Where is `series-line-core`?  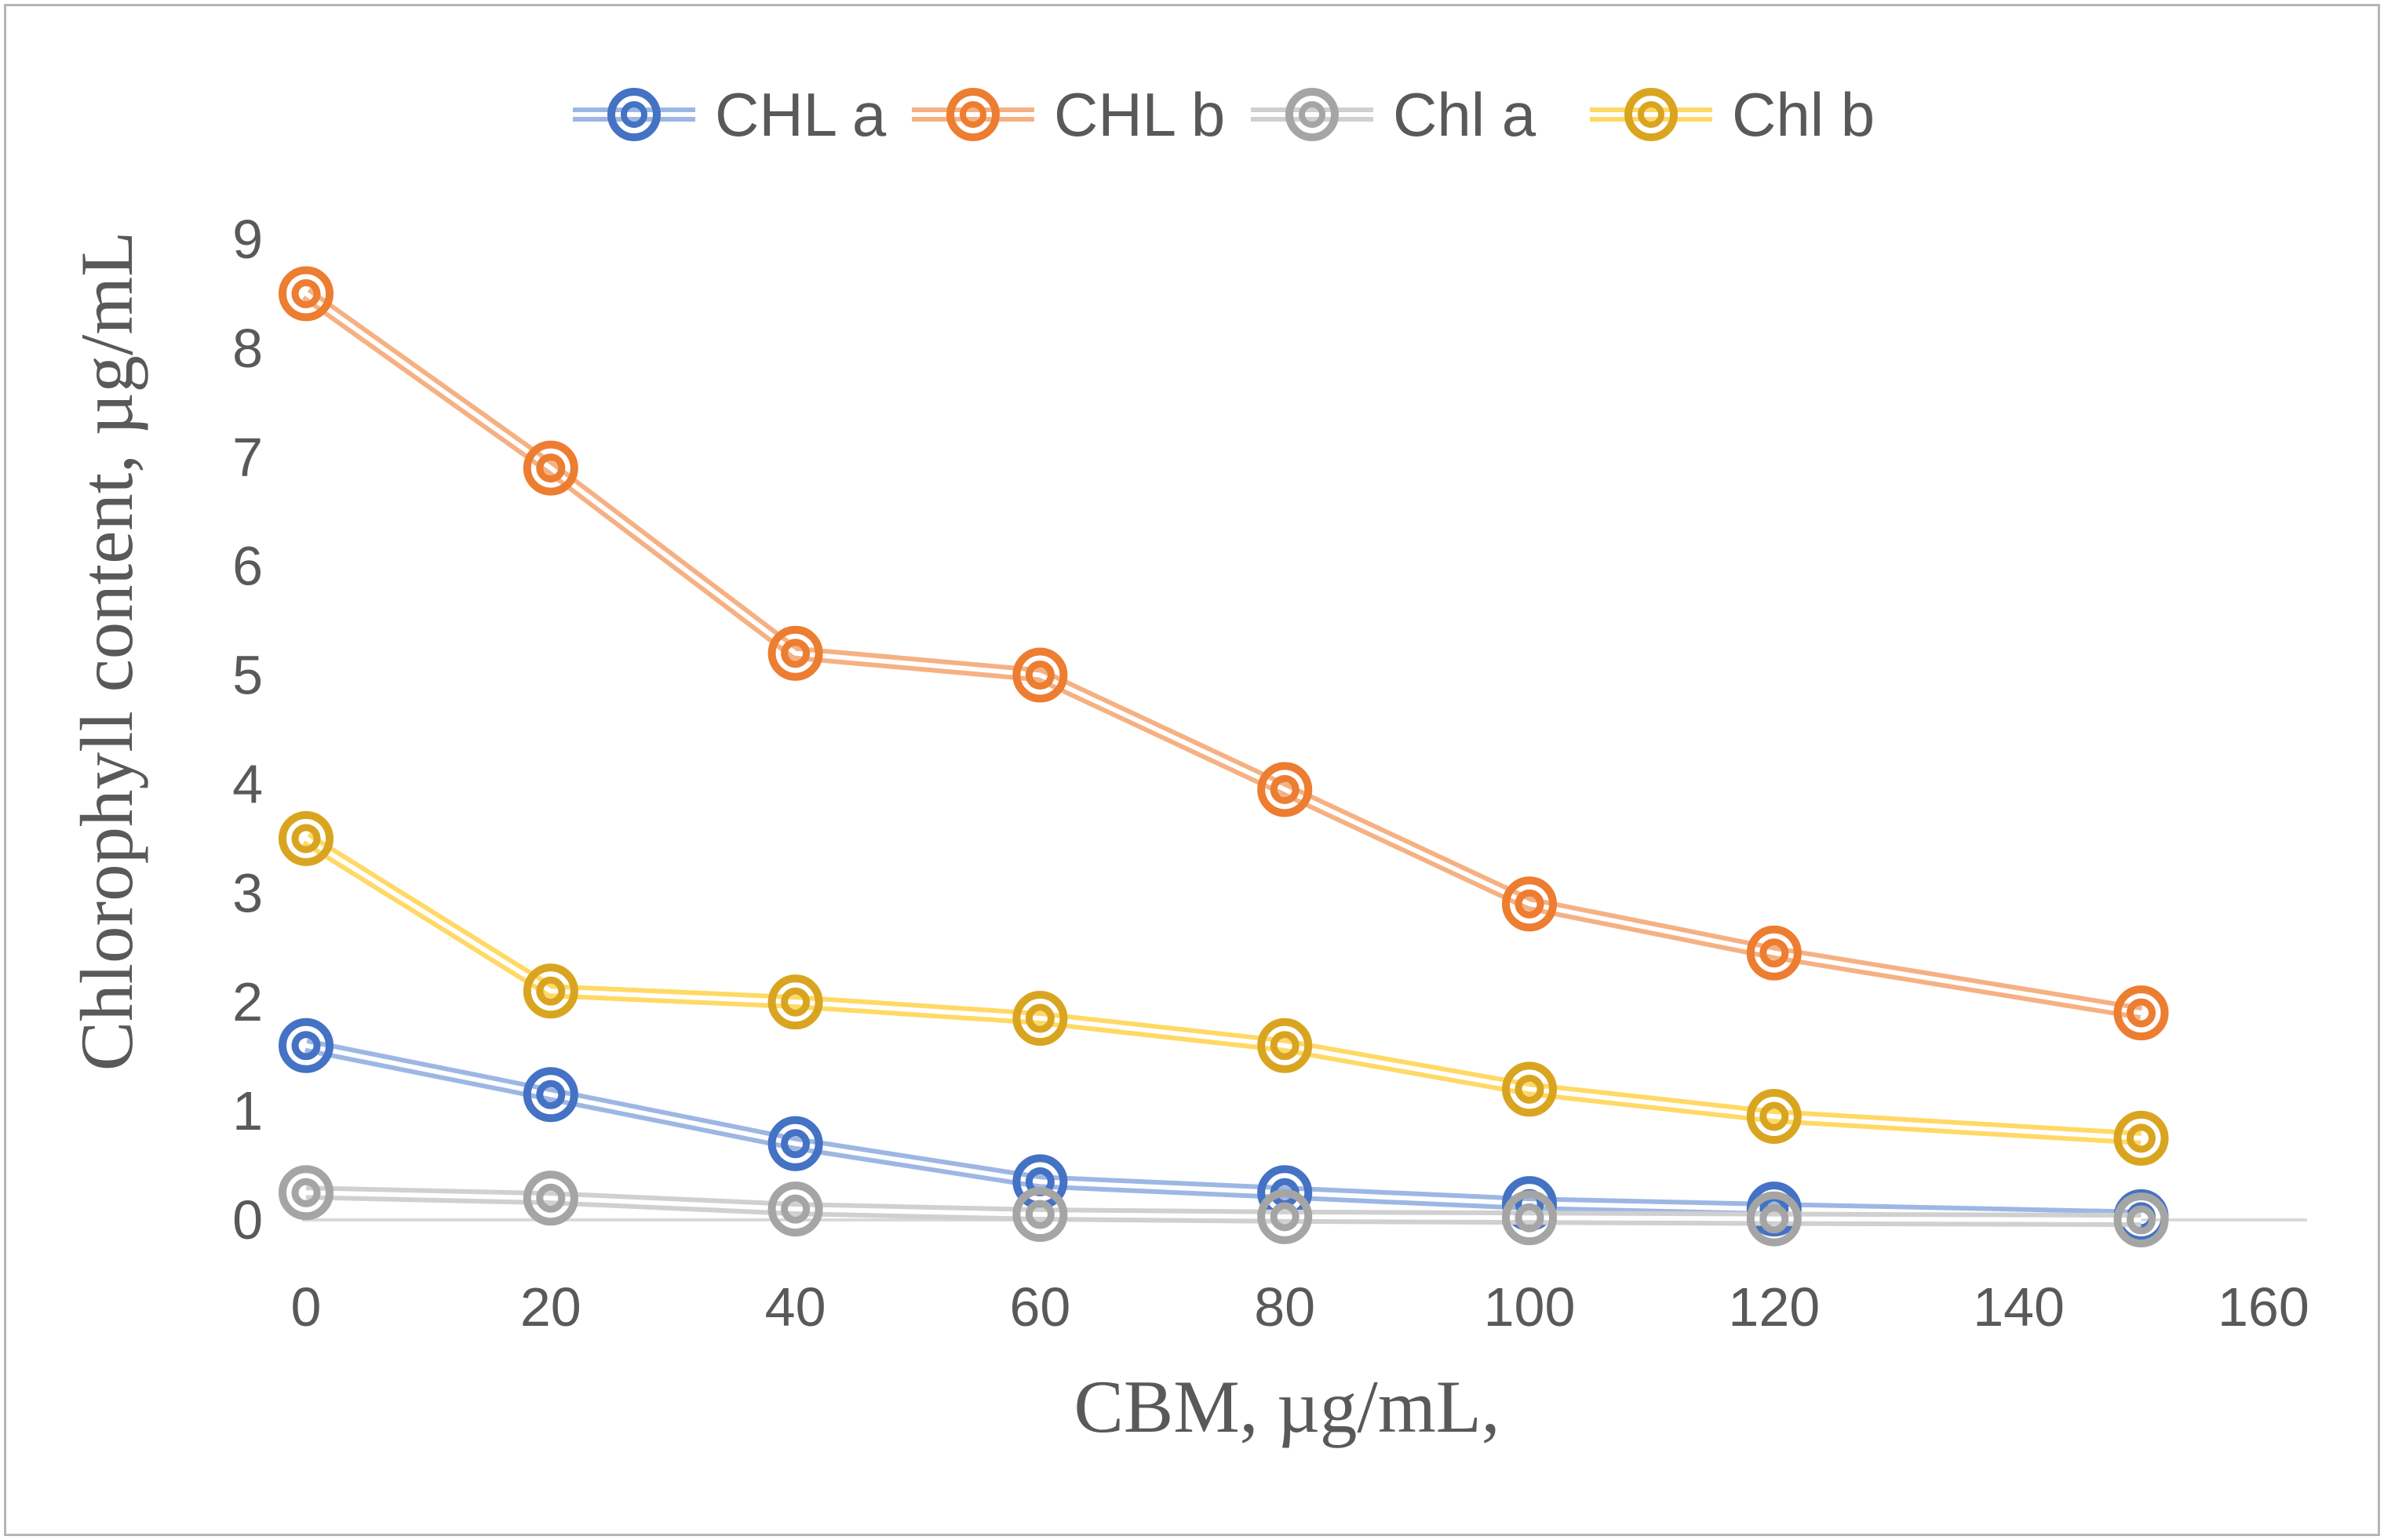
series-line-core is located at coordinates (1223, 1131).